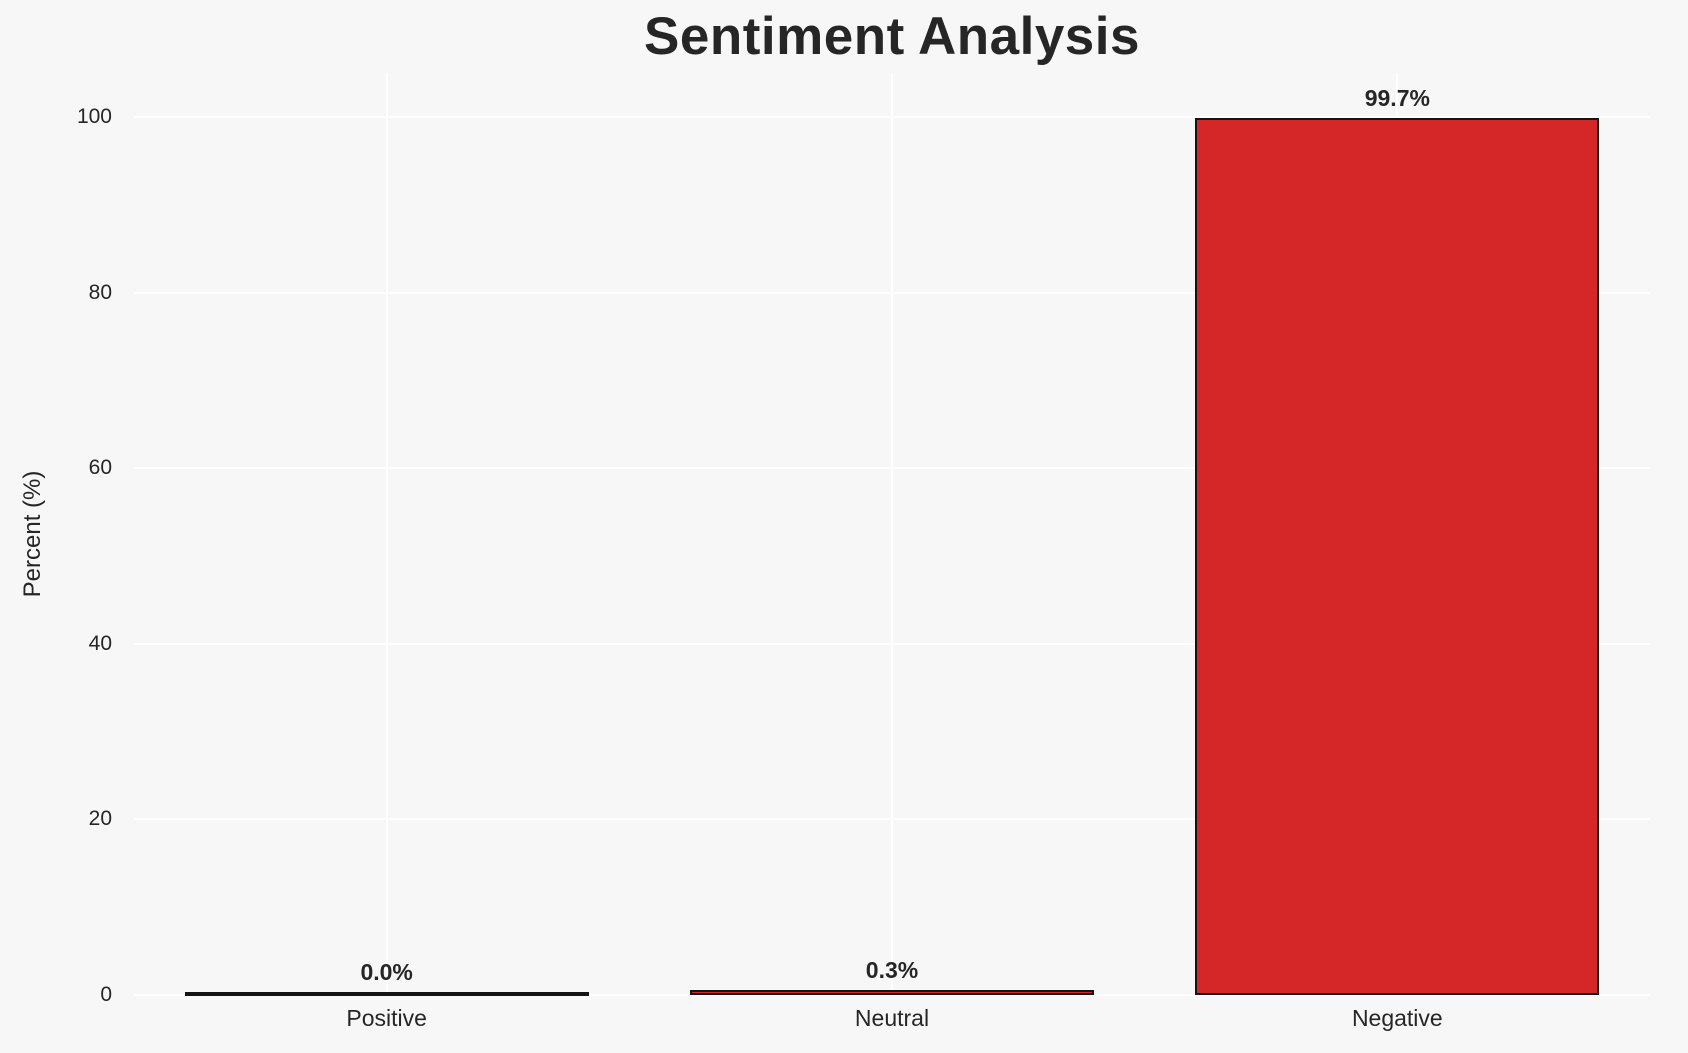 Image resolution: width=1688 pixels, height=1053 pixels. I want to click on y-tick-label: 20, so click(100, 819).